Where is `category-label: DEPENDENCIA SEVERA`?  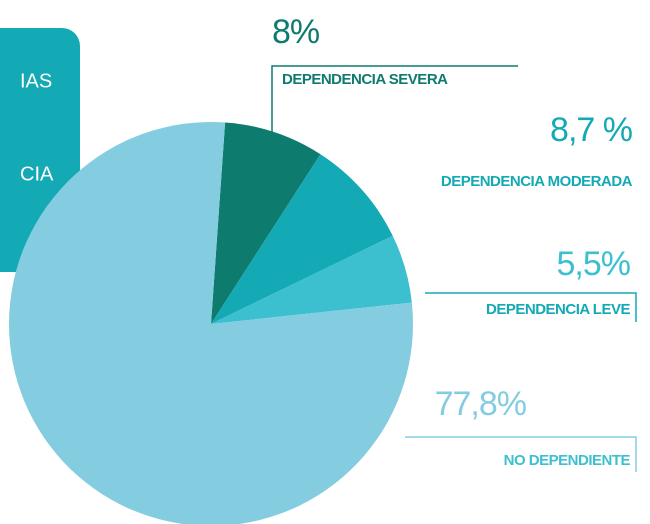 category-label: DEPENDENCIA SEVERA is located at coordinates (365, 79).